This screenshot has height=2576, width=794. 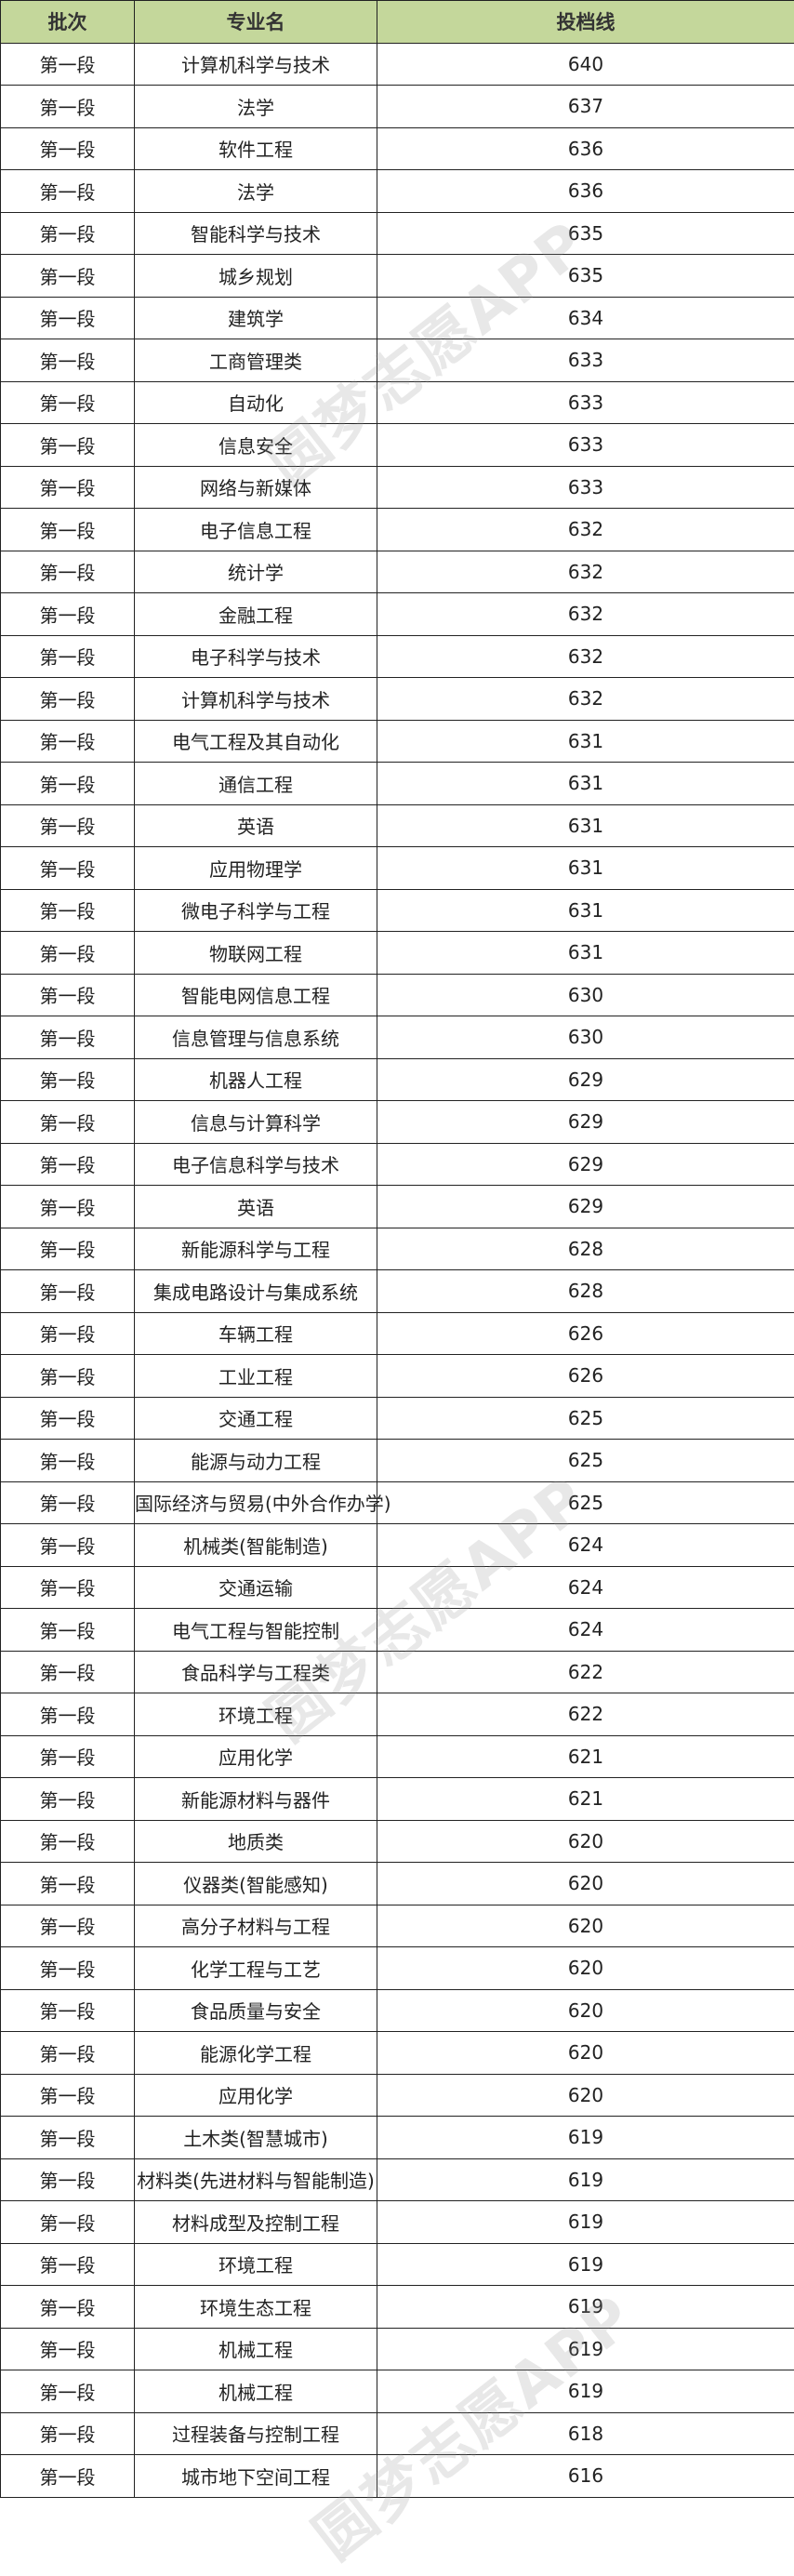 What do you see at coordinates (256, 1461) in the screenshot?
I see `major-cell: 能源与动力工程` at bounding box center [256, 1461].